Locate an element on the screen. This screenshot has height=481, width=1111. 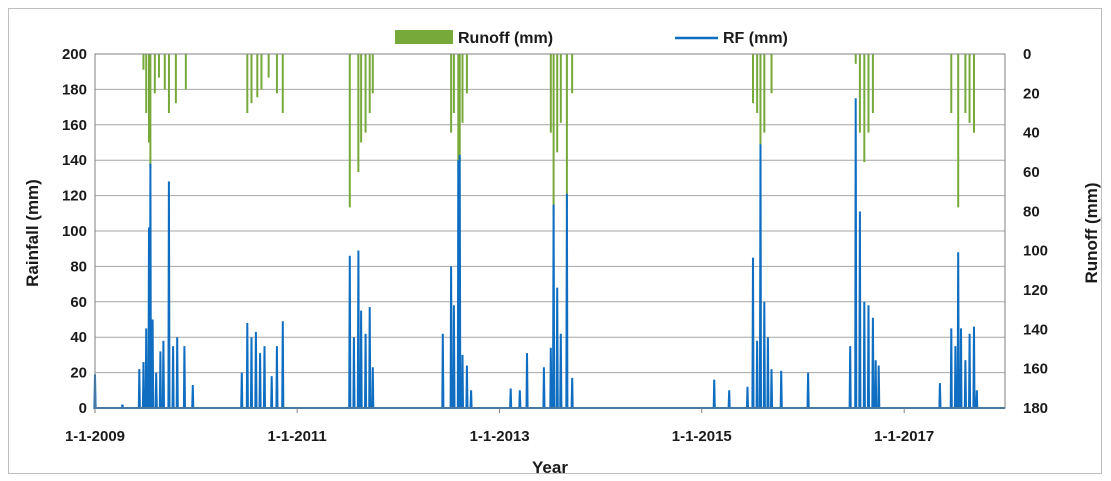
legend: Runoff (mm) RF (mm) is located at coordinates (591, 38).